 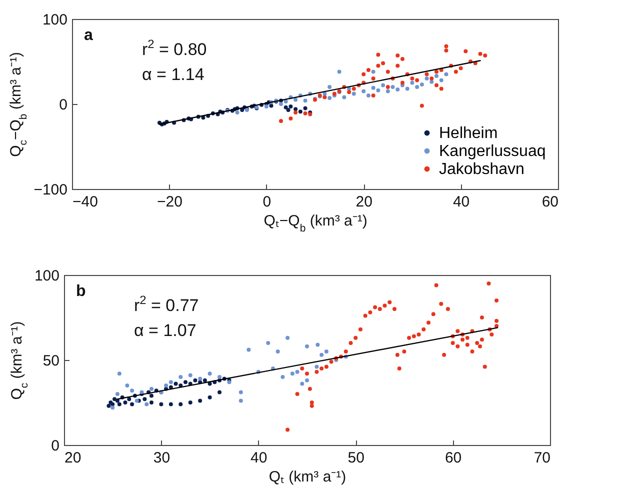 I want to click on x-axis-title: Qₜ (km³ a⁻¹), so click(x=307, y=477).